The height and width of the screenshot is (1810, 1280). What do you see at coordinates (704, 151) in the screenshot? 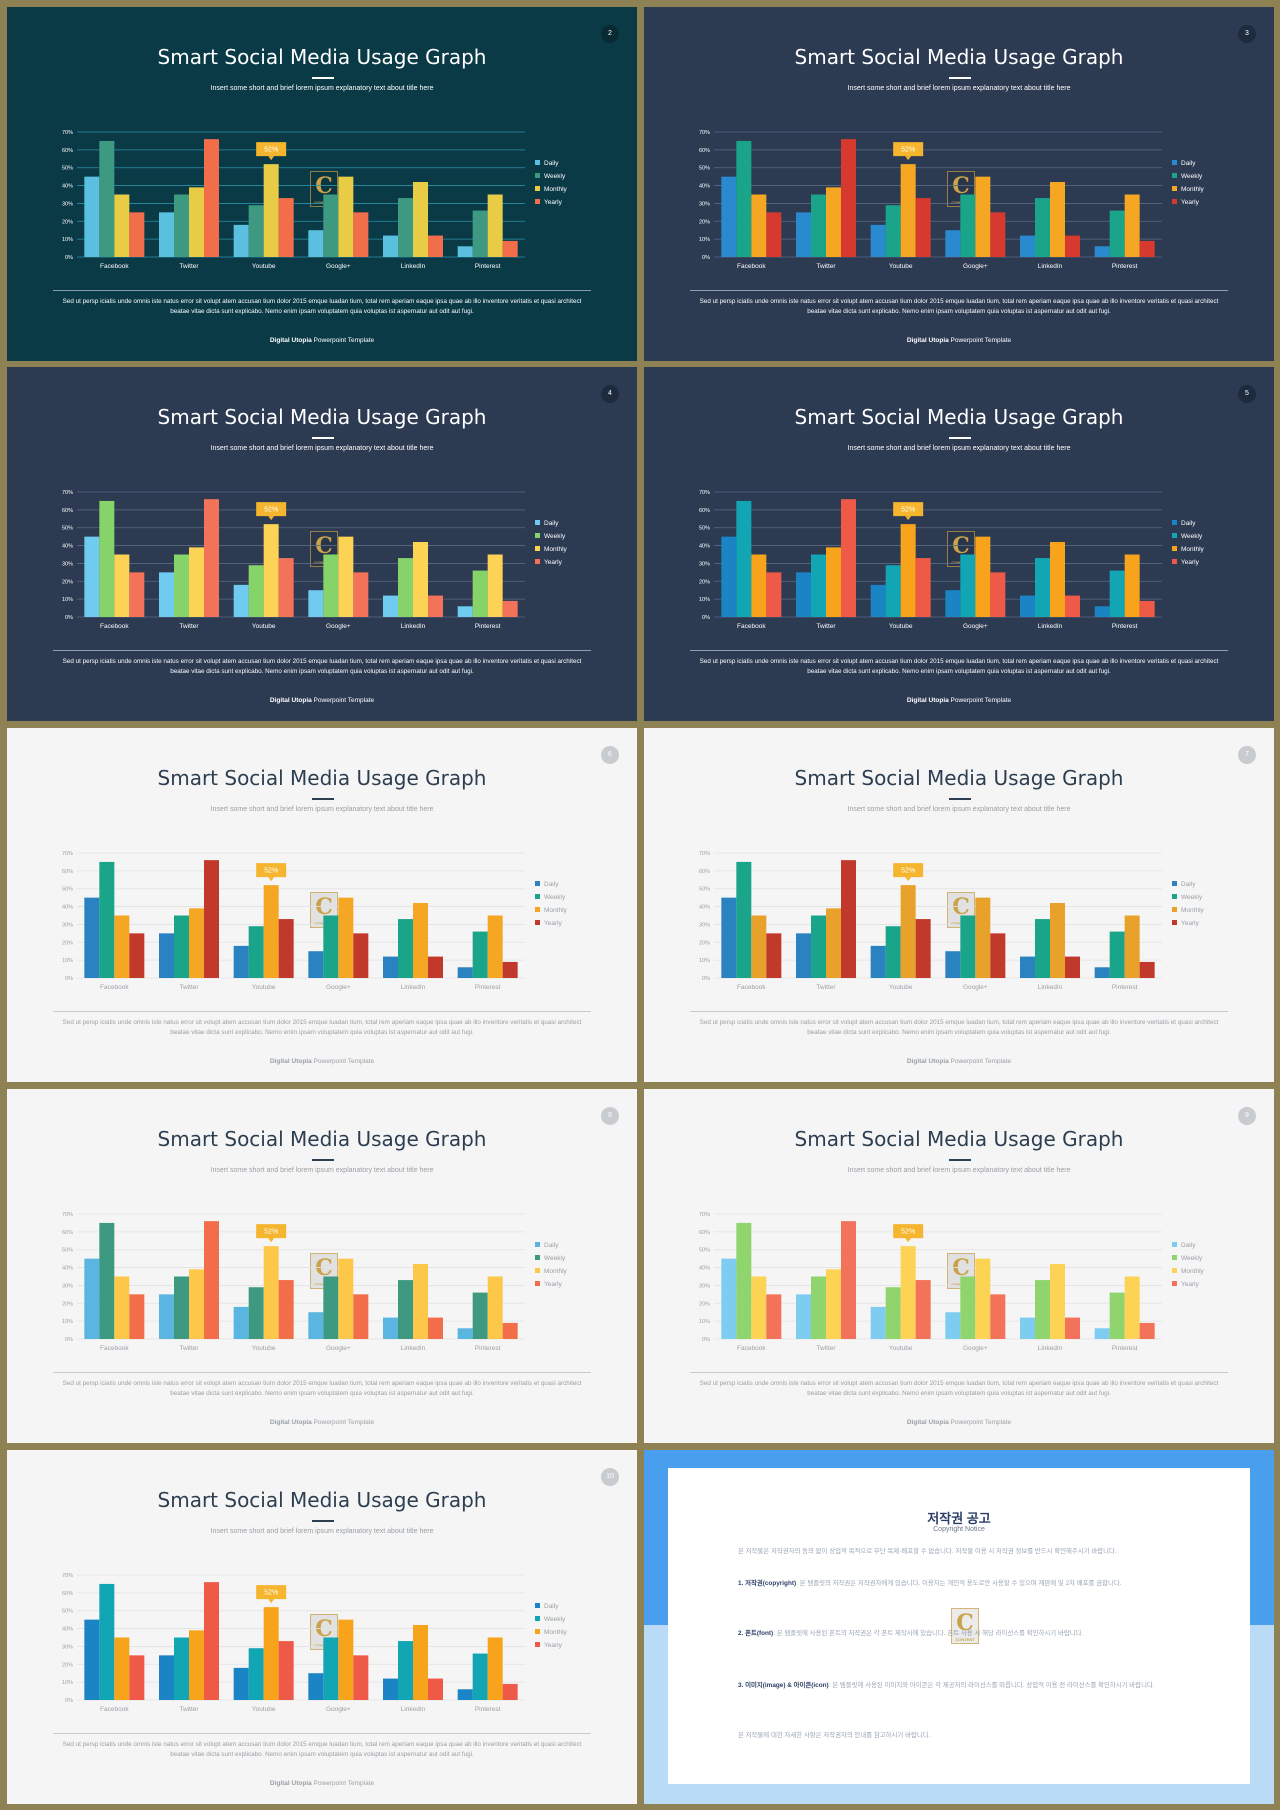
I see `y-tick-label: 60%` at bounding box center [704, 151].